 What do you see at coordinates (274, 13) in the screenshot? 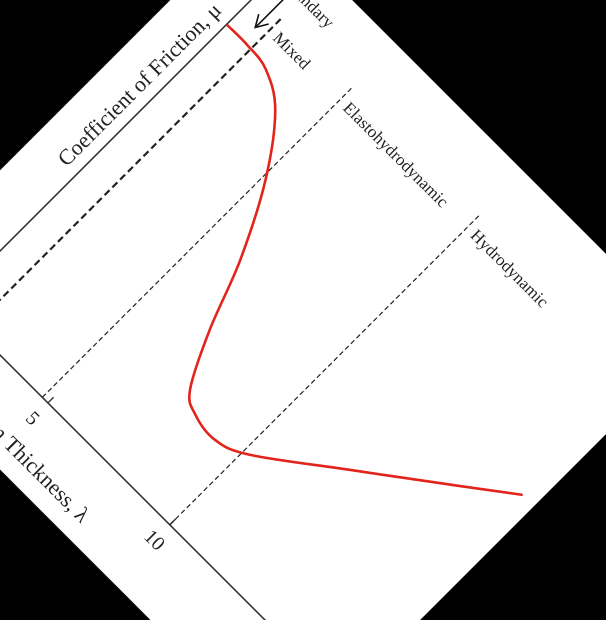
I see `region-arrow` at bounding box center [274, 13].